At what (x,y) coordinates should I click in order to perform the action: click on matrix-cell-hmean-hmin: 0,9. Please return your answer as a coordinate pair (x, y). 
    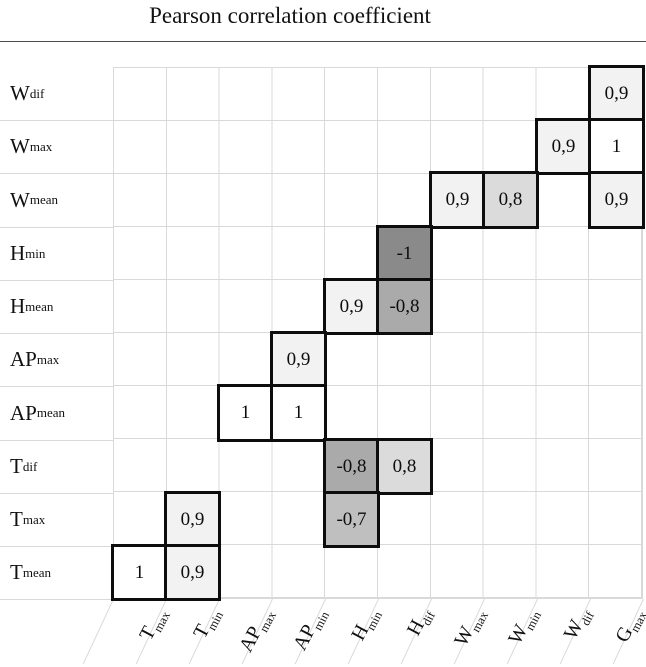
    Looking at the image, I should click on (351, 306).